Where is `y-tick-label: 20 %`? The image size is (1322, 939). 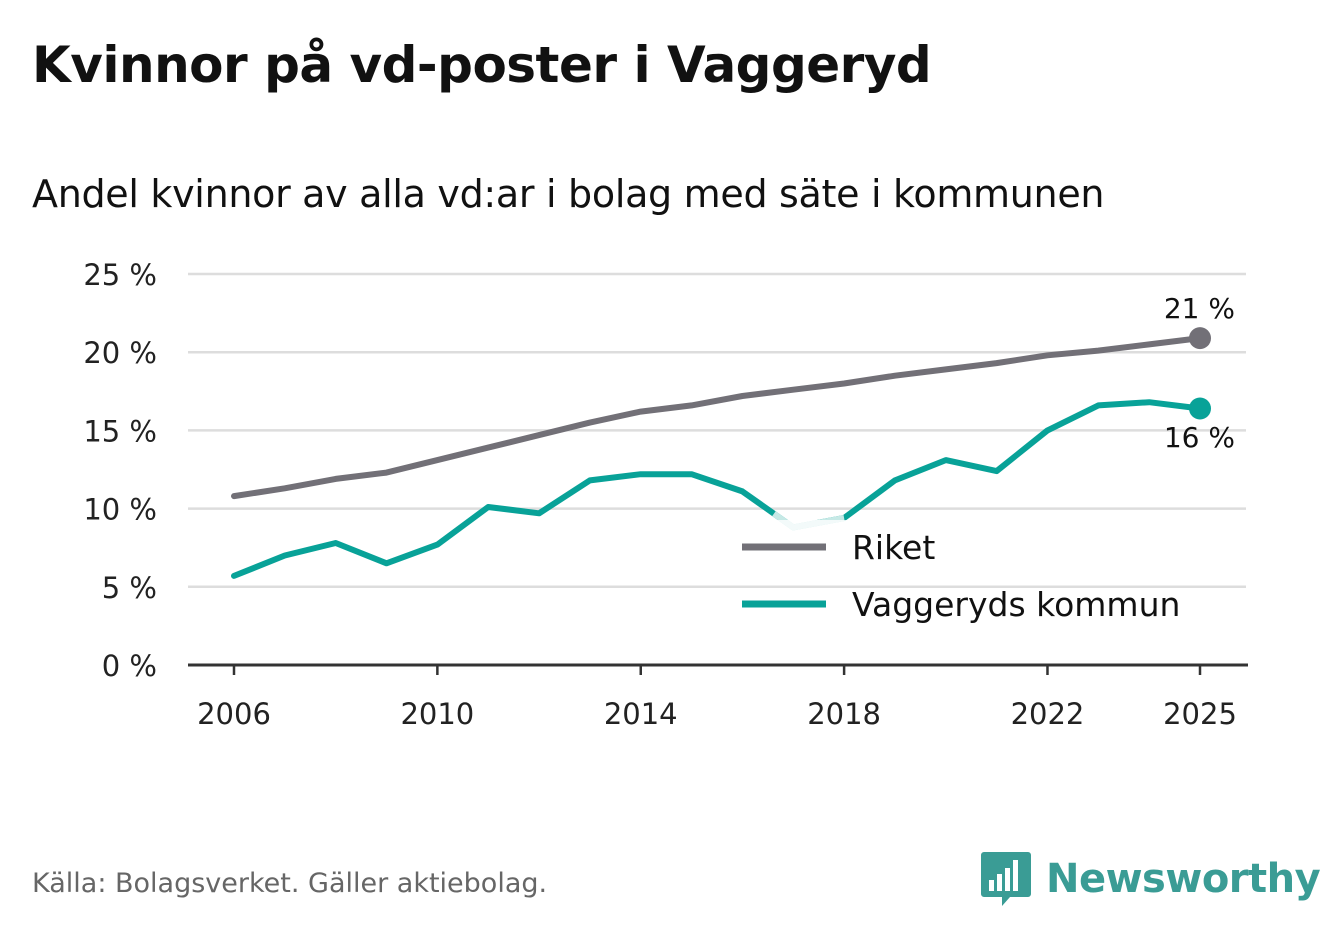
y-tick-label: 20 % is located at coordinates (120, 353).